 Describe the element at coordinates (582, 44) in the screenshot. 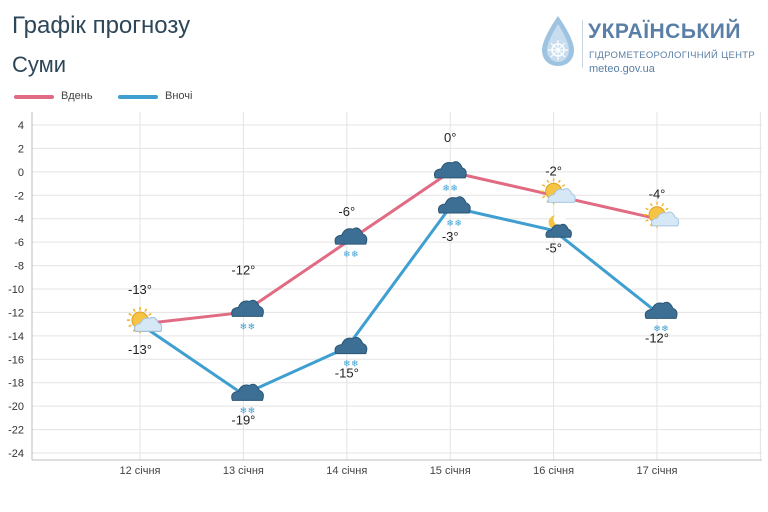

I see `logo-divider` at that location.